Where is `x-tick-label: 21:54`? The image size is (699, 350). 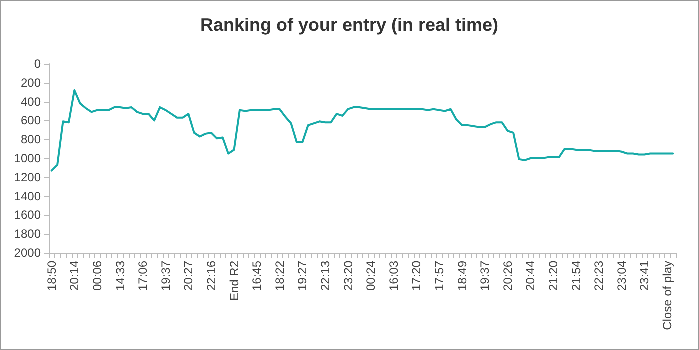 x-tick-label: 21:54 is located at coordinates (576, 276).